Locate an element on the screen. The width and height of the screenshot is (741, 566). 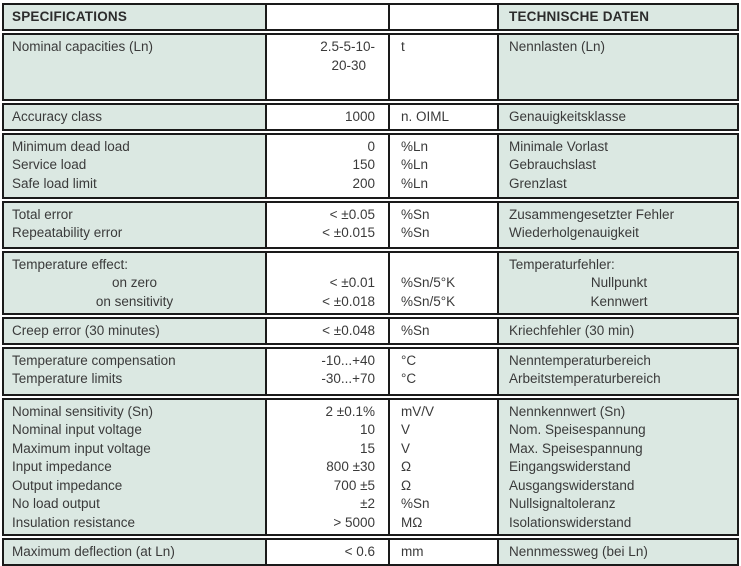
value-text: 15 is located at coordinates (367, 448).